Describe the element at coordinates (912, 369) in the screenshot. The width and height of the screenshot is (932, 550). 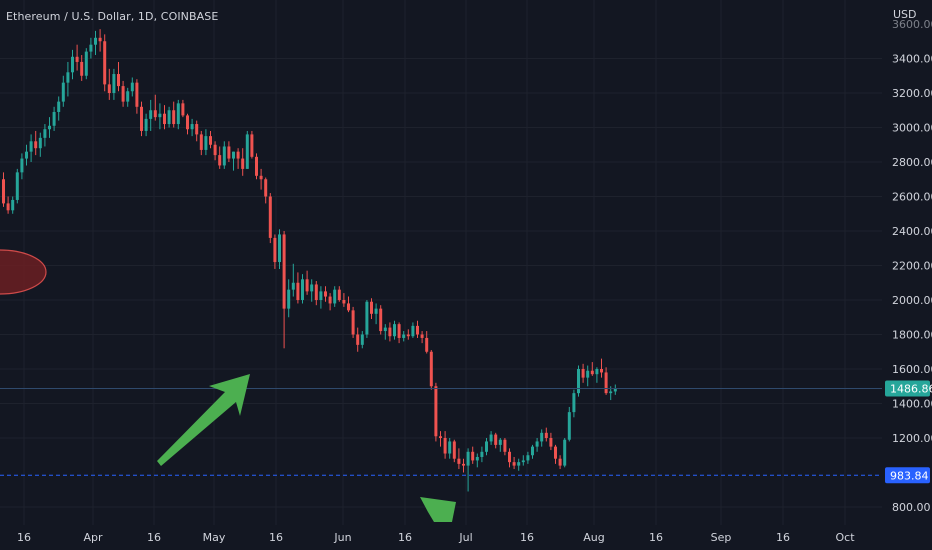
I see `y-tick-label: 1600.00` at that location.